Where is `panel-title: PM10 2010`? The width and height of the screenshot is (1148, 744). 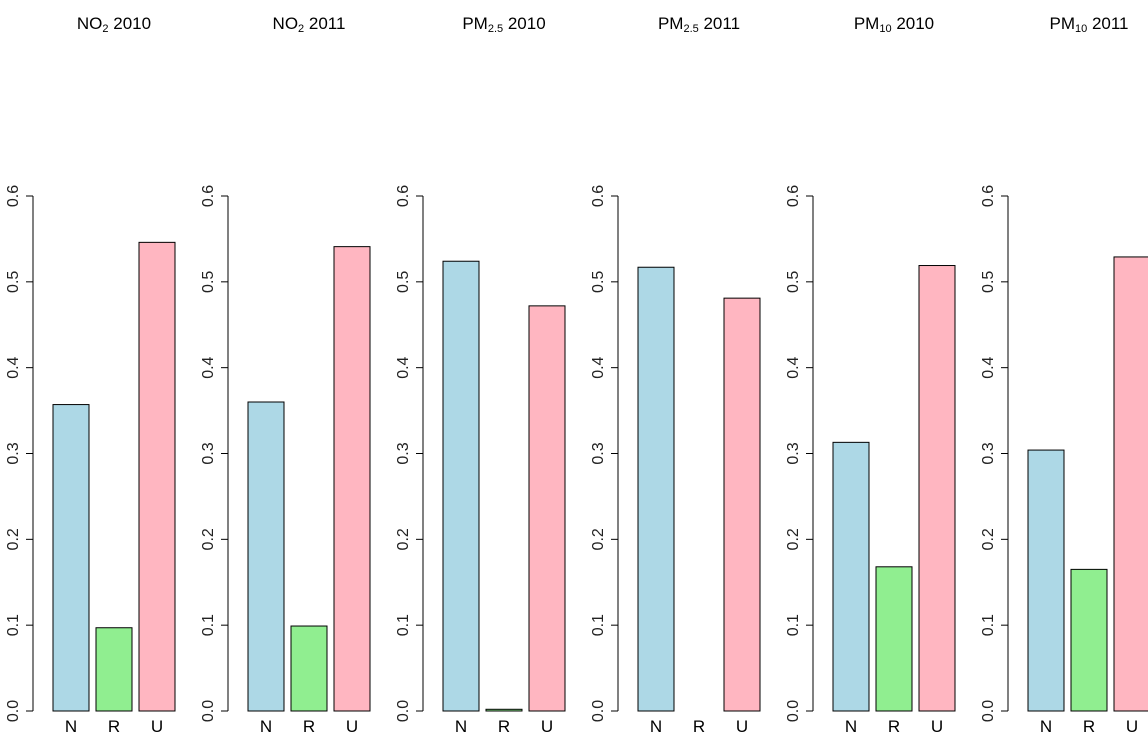 panel-title: PM10 2010 is located at coordinates (894, 24).